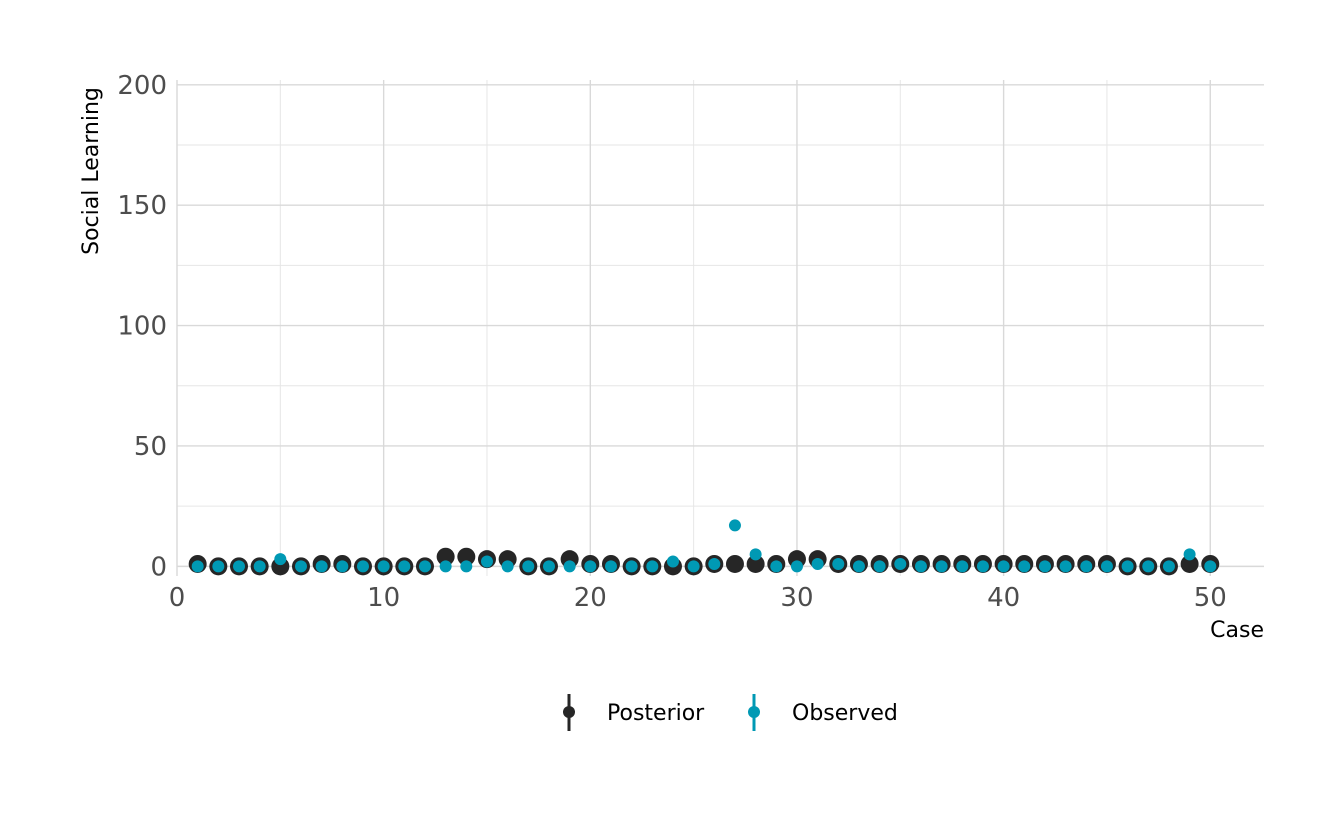  What do you see at coordinates (845, 713) in the screenshot?
I see `legend-label-observed: Observed` at bounding box center [845, 713].